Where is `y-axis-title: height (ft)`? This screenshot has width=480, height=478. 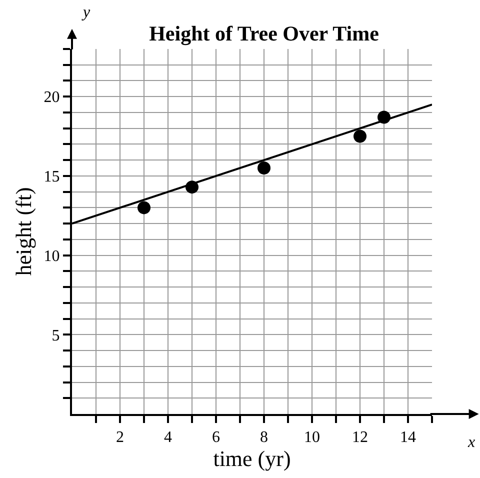 y-axis-title: height (ft) is located at coordinates (23, 231).